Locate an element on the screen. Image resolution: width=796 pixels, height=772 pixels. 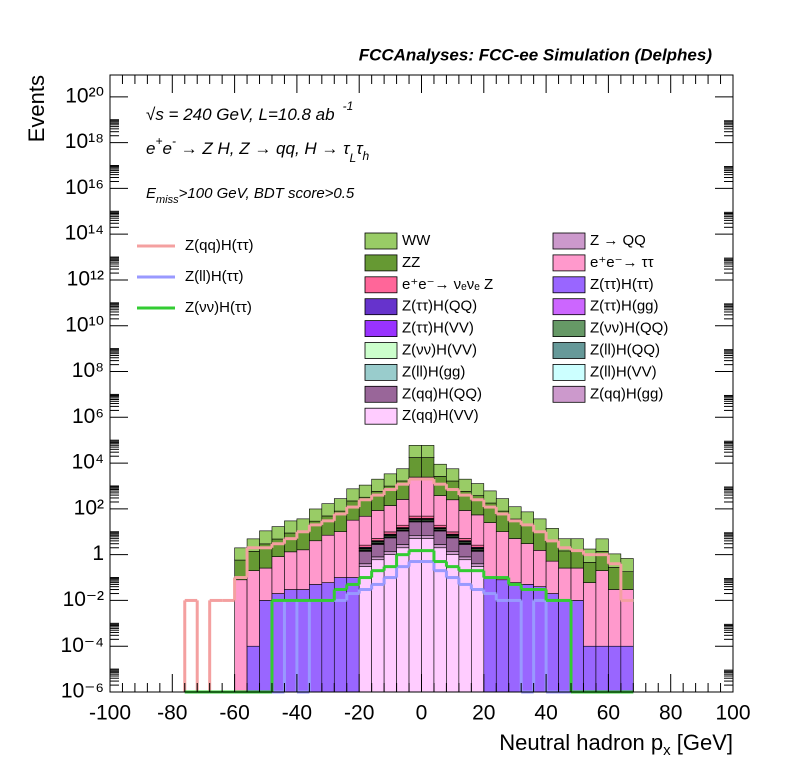
x-tick-label: 60 is located at coordinates (608, 713).